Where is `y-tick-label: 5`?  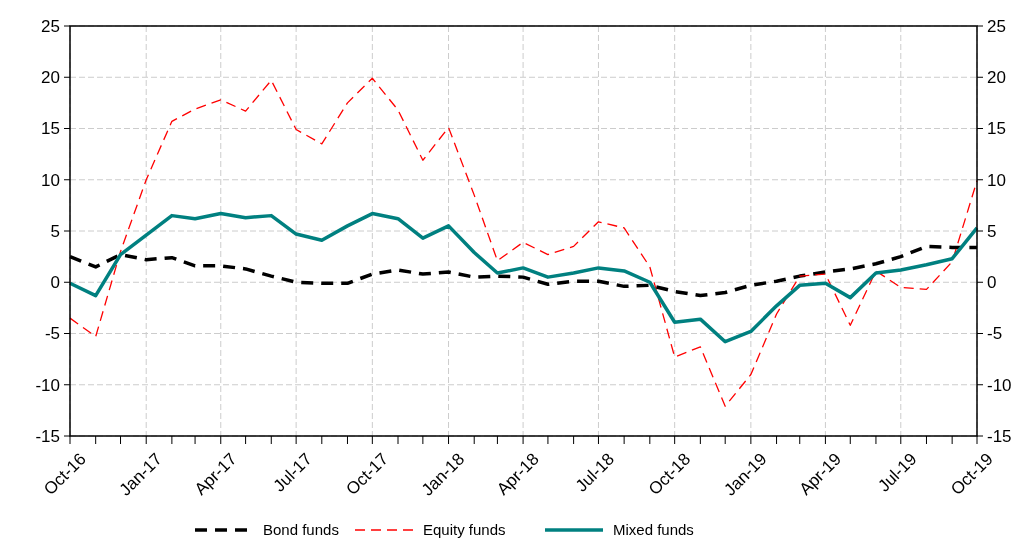 y-tick-label: 5 is located at coordinates (55, 231).